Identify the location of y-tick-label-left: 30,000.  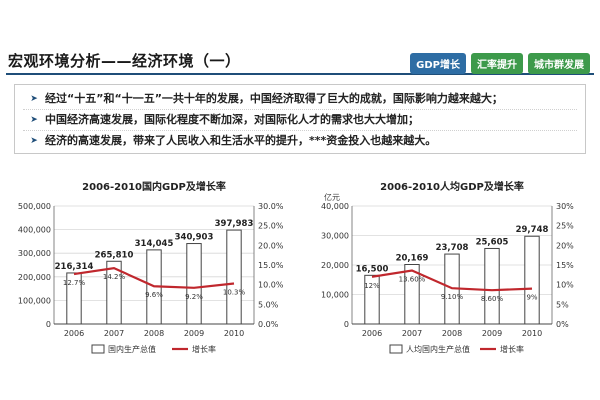
(335, 236).